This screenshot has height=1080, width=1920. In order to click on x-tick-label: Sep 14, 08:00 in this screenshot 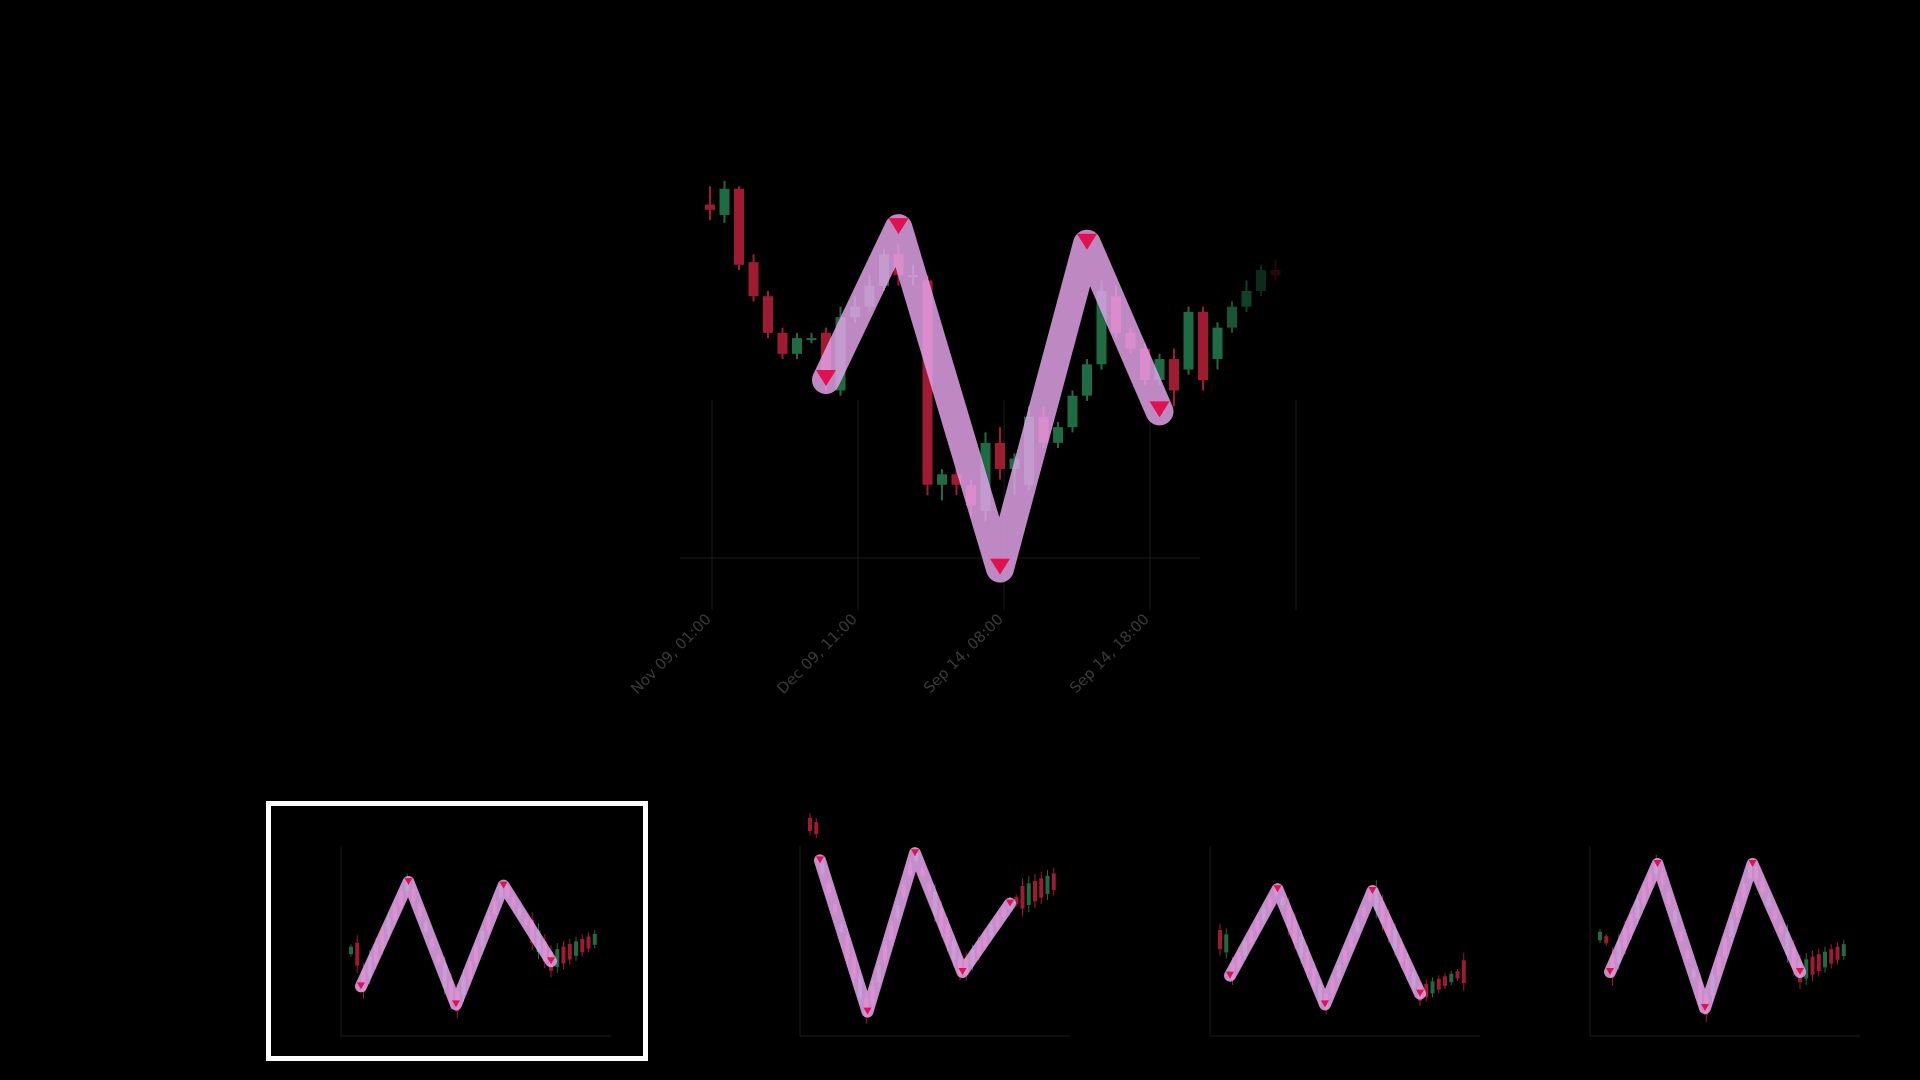, I will do `click(963, 653)`.